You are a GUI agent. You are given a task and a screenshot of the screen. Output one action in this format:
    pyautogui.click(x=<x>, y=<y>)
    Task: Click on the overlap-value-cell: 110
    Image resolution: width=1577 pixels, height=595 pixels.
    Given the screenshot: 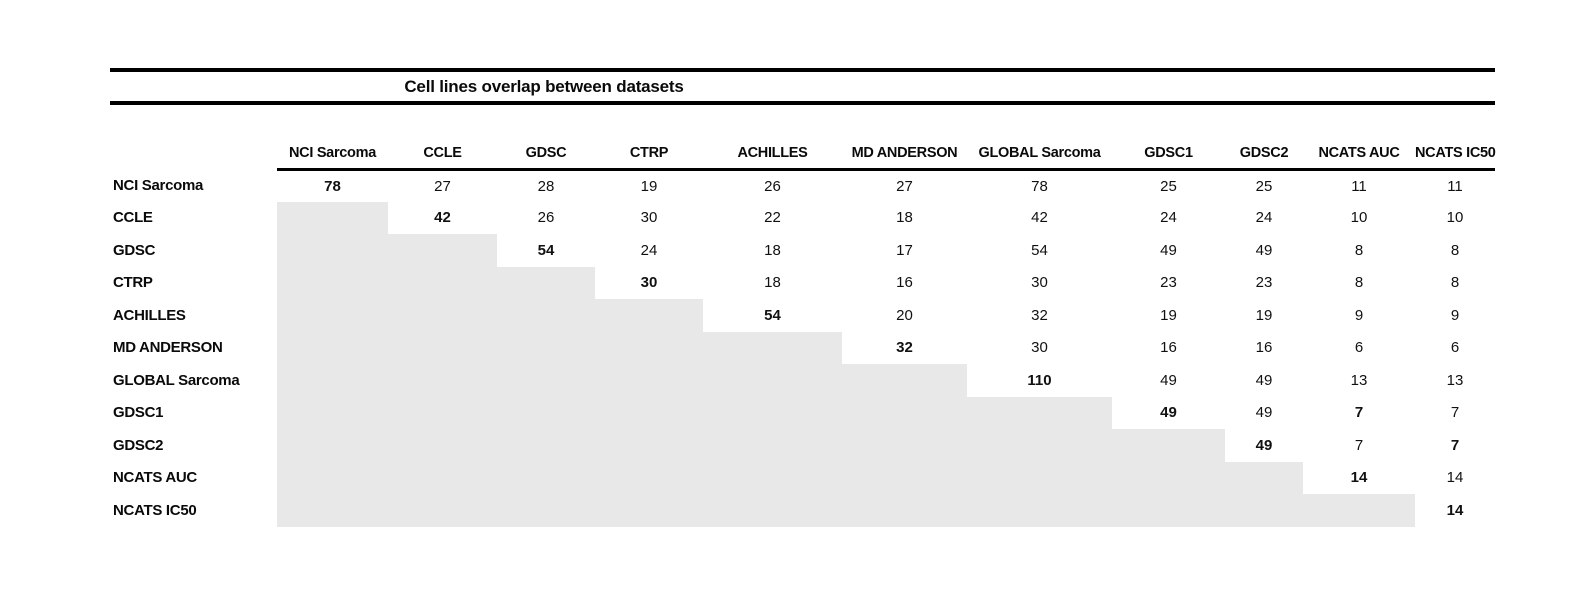 What is the action you would take?
    pyautogui.click(x=1039, y=380)
    